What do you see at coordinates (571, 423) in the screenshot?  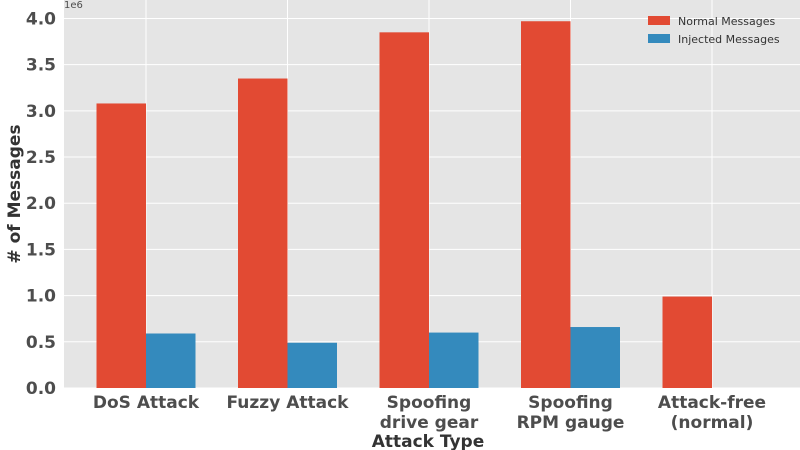 I see `x-tick-label-line: RPM gauge` at bounding box center [571, 423].